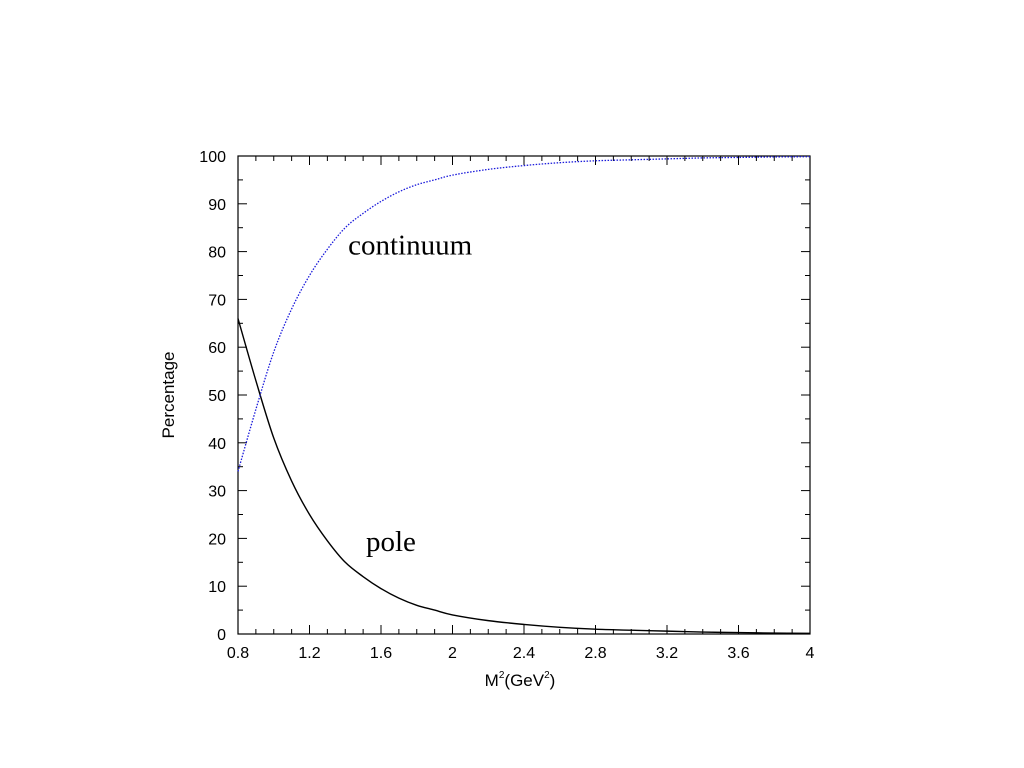 The height and width of the screenshot is (768, 1024). I want to click on y-tick-label: 20, so click(217, 539).